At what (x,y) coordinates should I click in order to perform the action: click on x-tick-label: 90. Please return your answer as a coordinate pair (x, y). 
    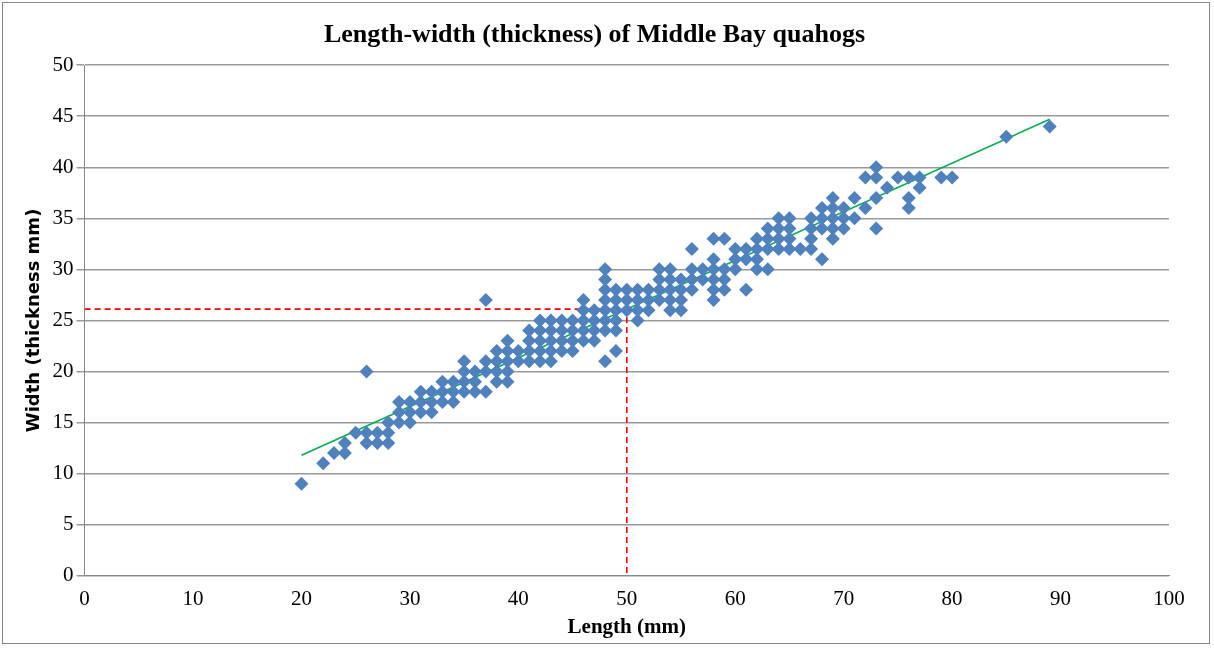
    Looking at the image, I should click on (1061, 597).